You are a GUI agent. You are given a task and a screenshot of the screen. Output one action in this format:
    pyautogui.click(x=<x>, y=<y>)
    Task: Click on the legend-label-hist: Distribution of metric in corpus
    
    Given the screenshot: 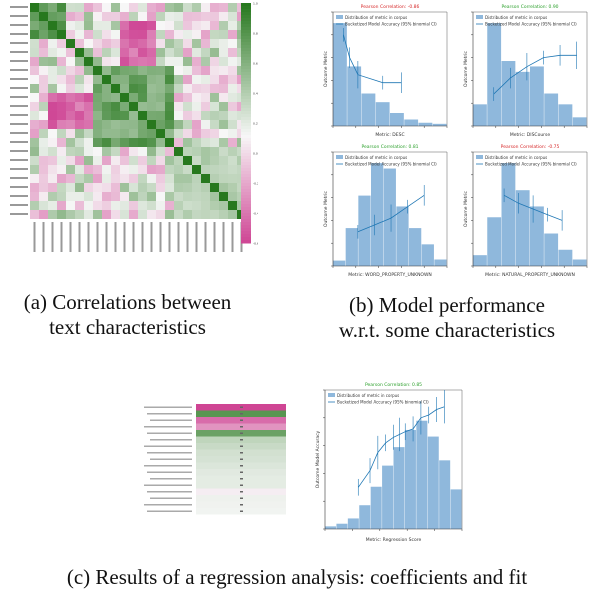 What is the action you would take?
    pyautogui.click(x=516, y=17)
    